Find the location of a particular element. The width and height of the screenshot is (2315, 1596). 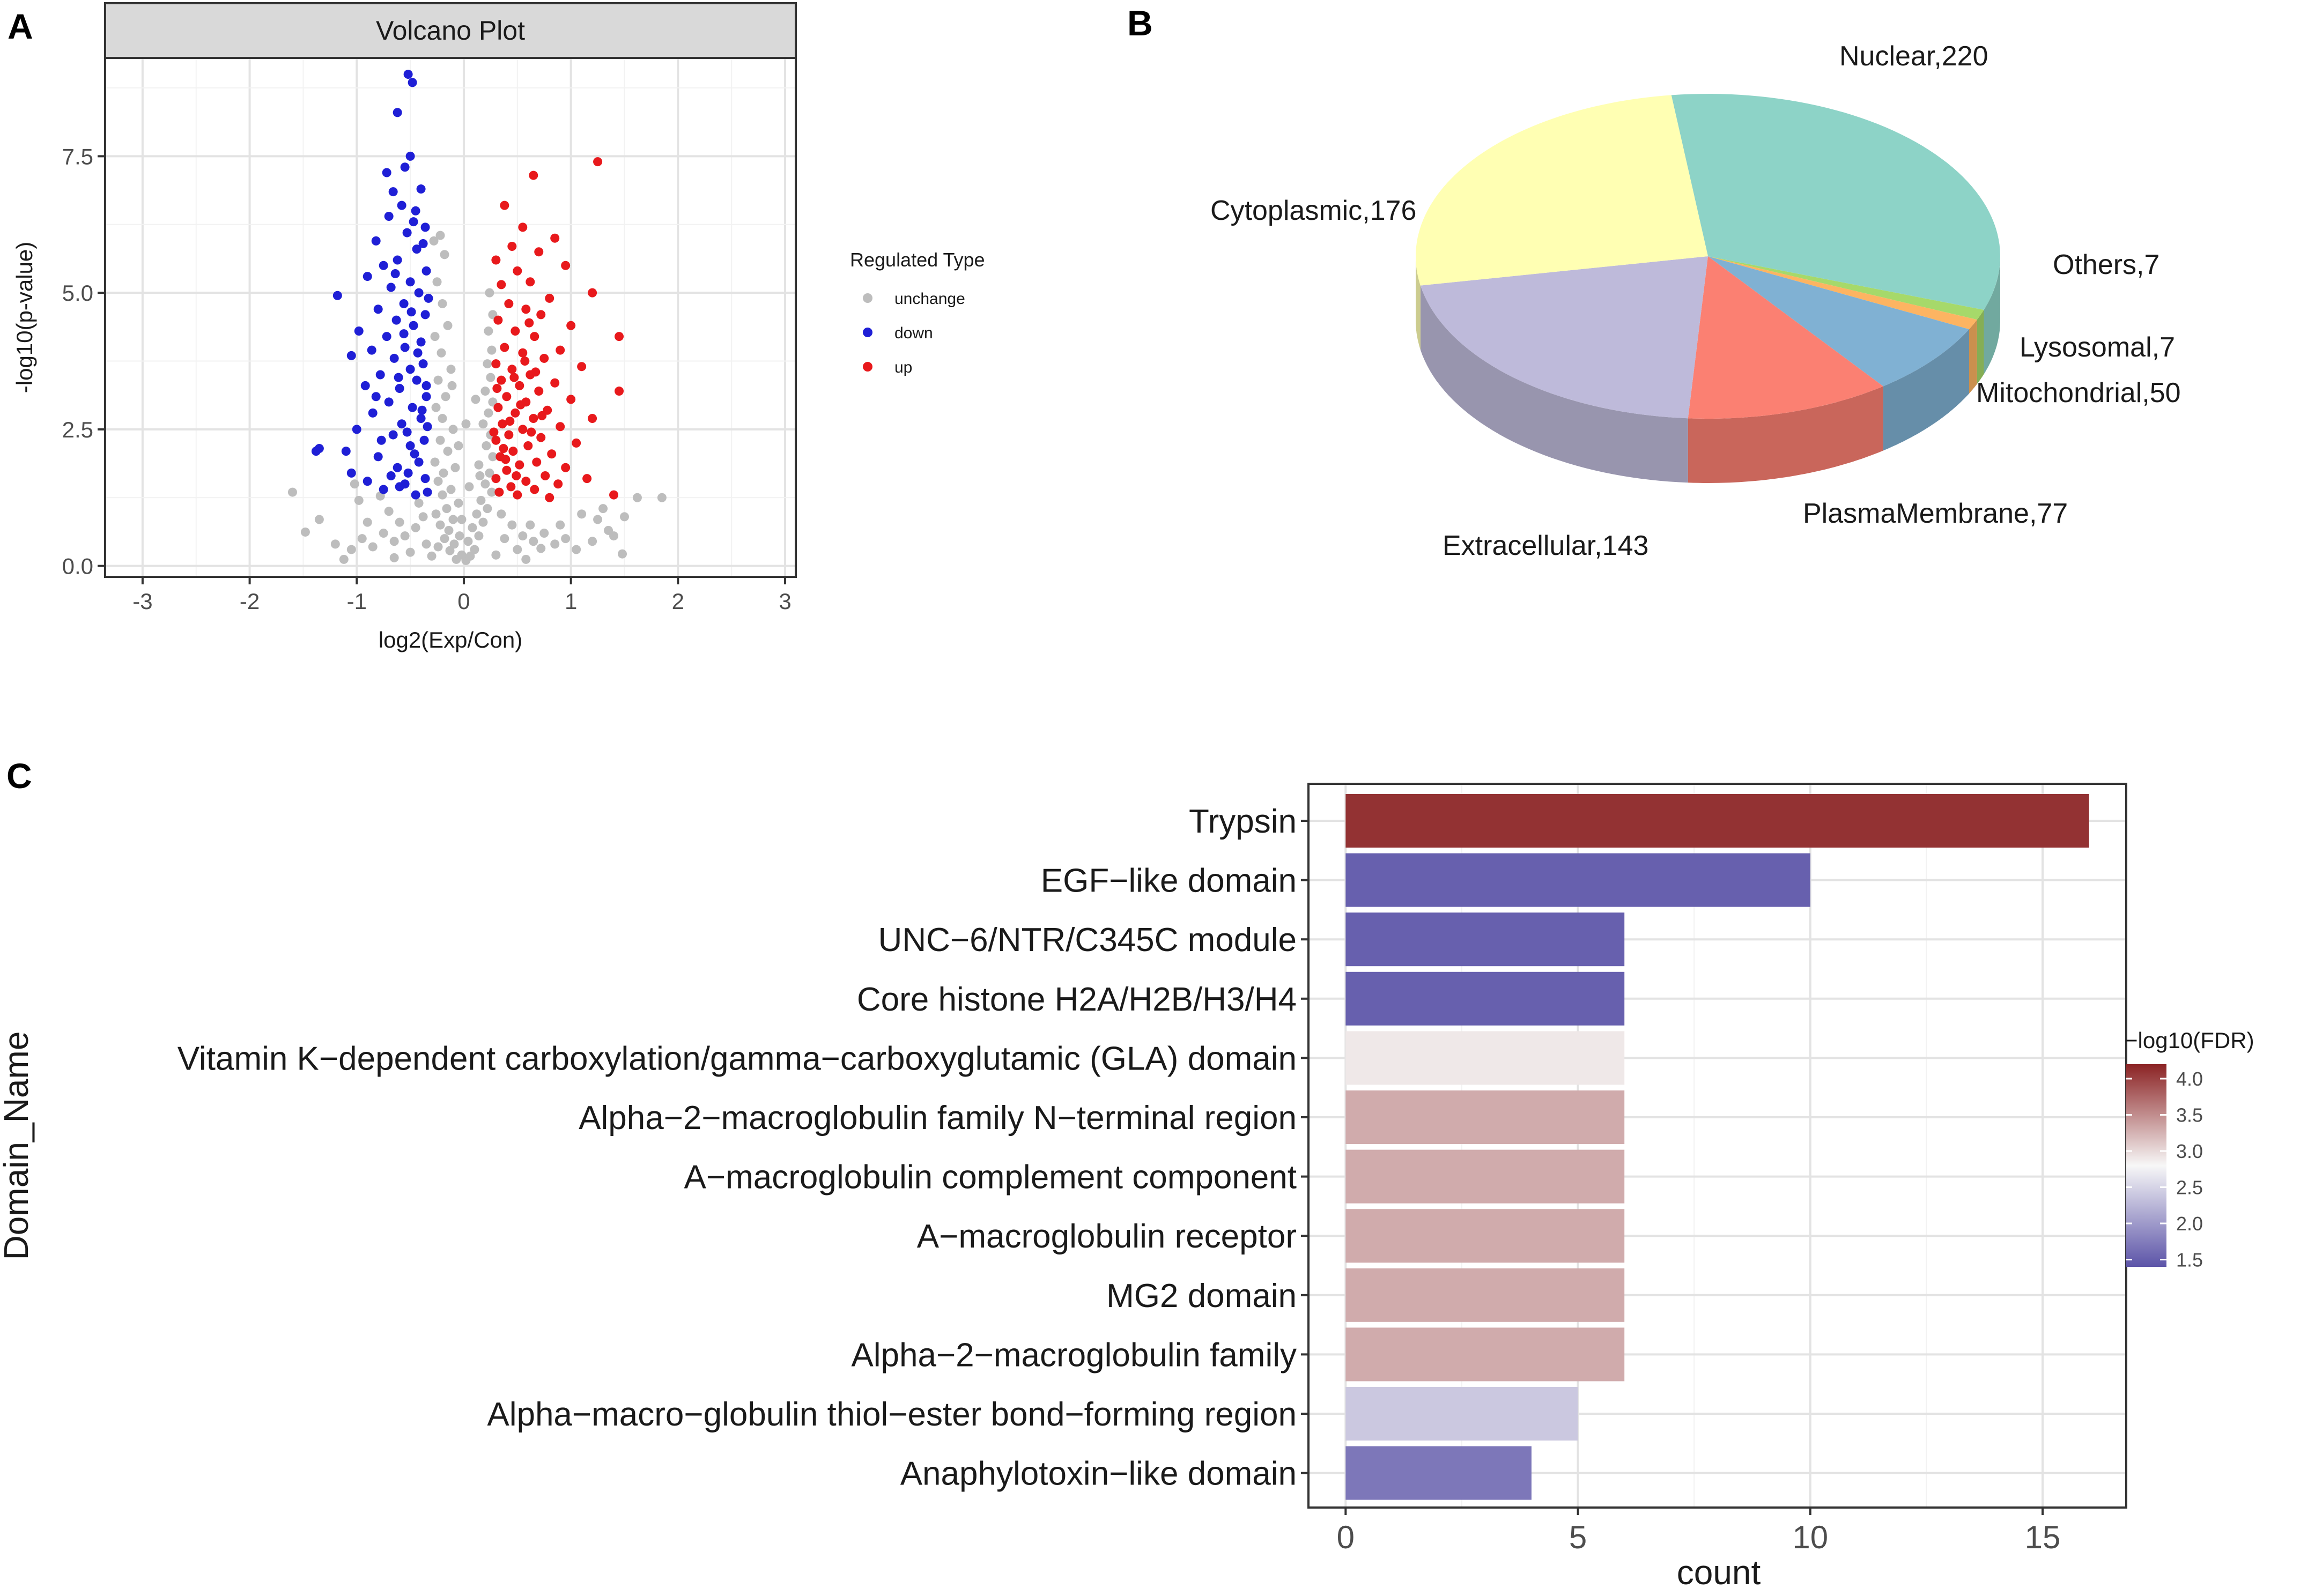

pie-side-nuclear is located at coordinates (1992, 315).